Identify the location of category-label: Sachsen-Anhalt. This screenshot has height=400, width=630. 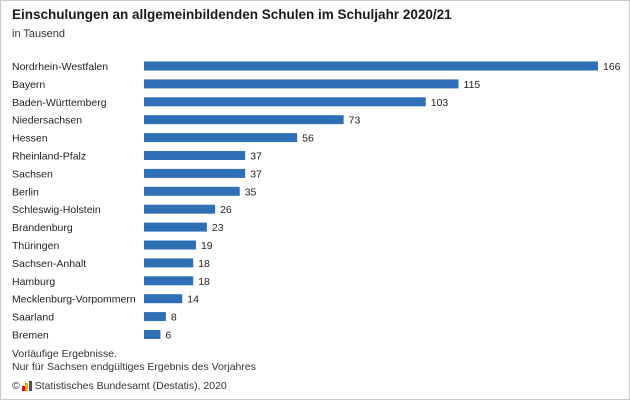
(49, 264).